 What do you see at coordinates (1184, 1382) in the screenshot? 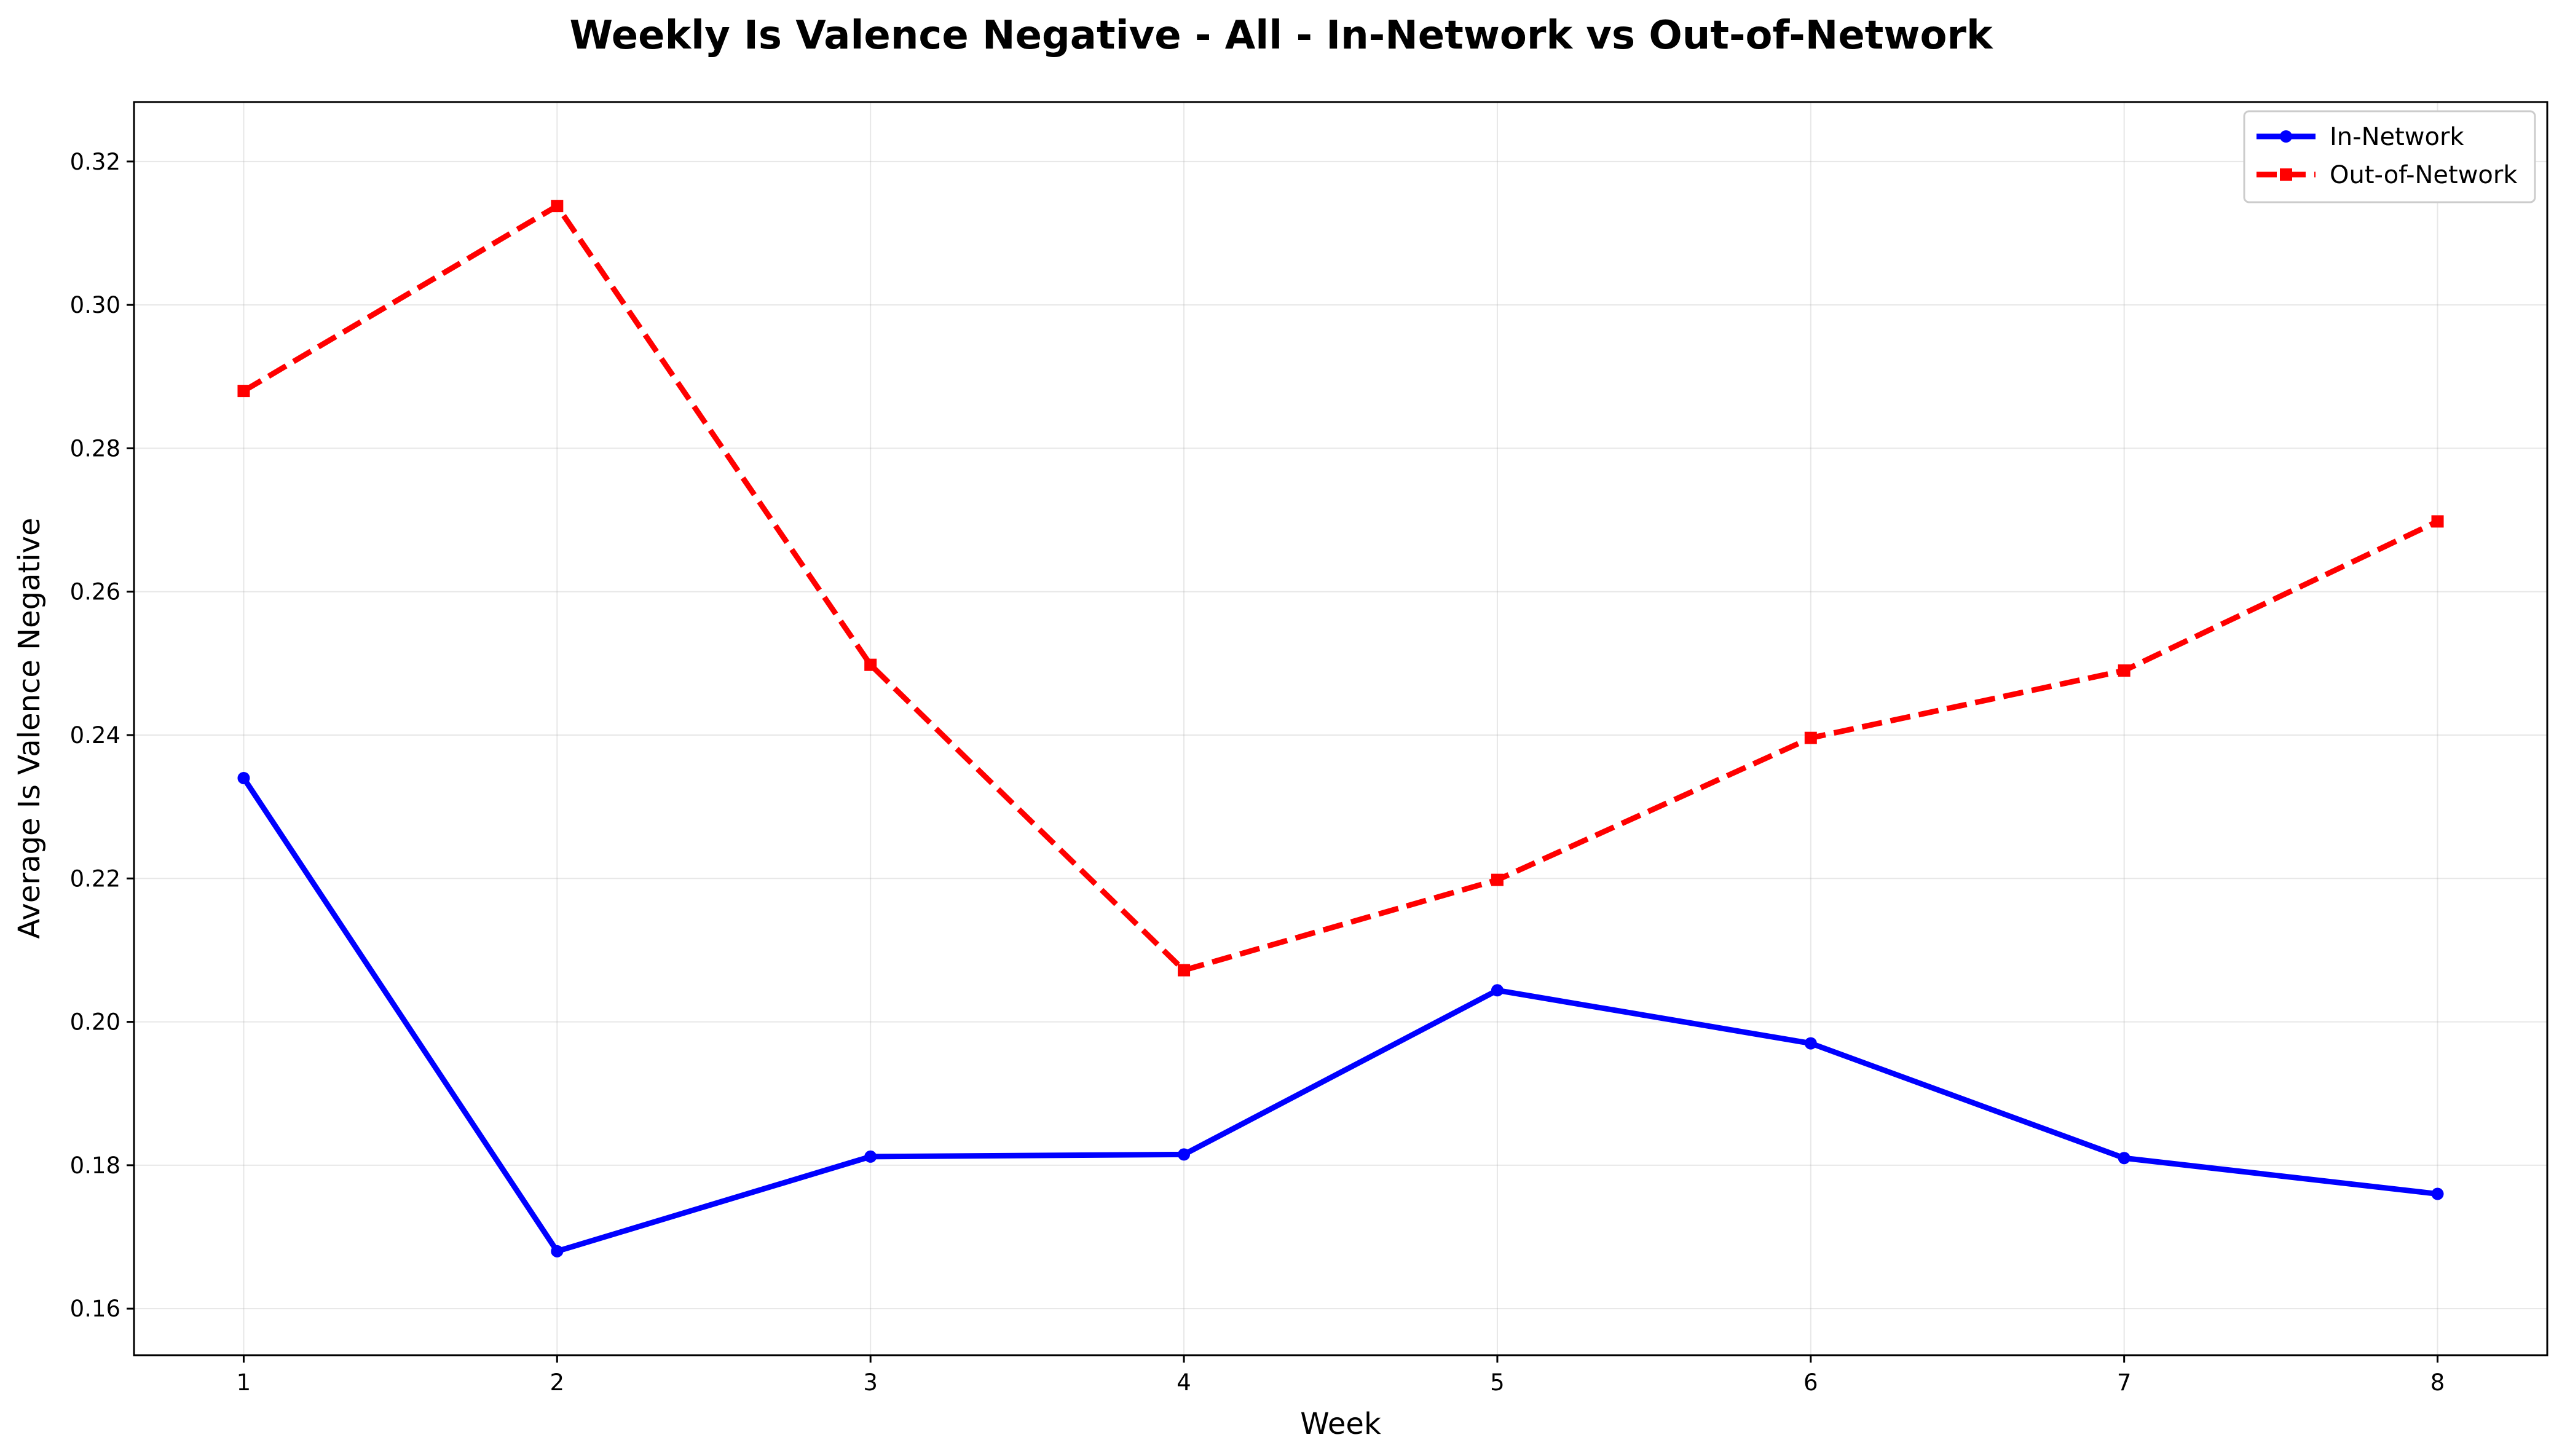
I see `x-tick-label: 4` at bounding box center [1184, 1382].